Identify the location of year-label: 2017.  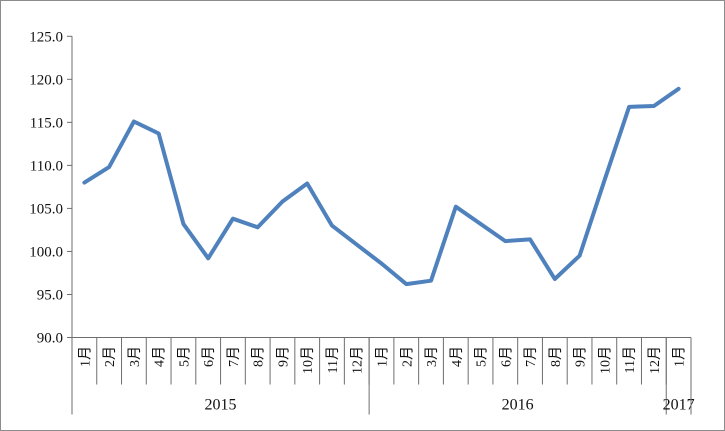
(679, 405).